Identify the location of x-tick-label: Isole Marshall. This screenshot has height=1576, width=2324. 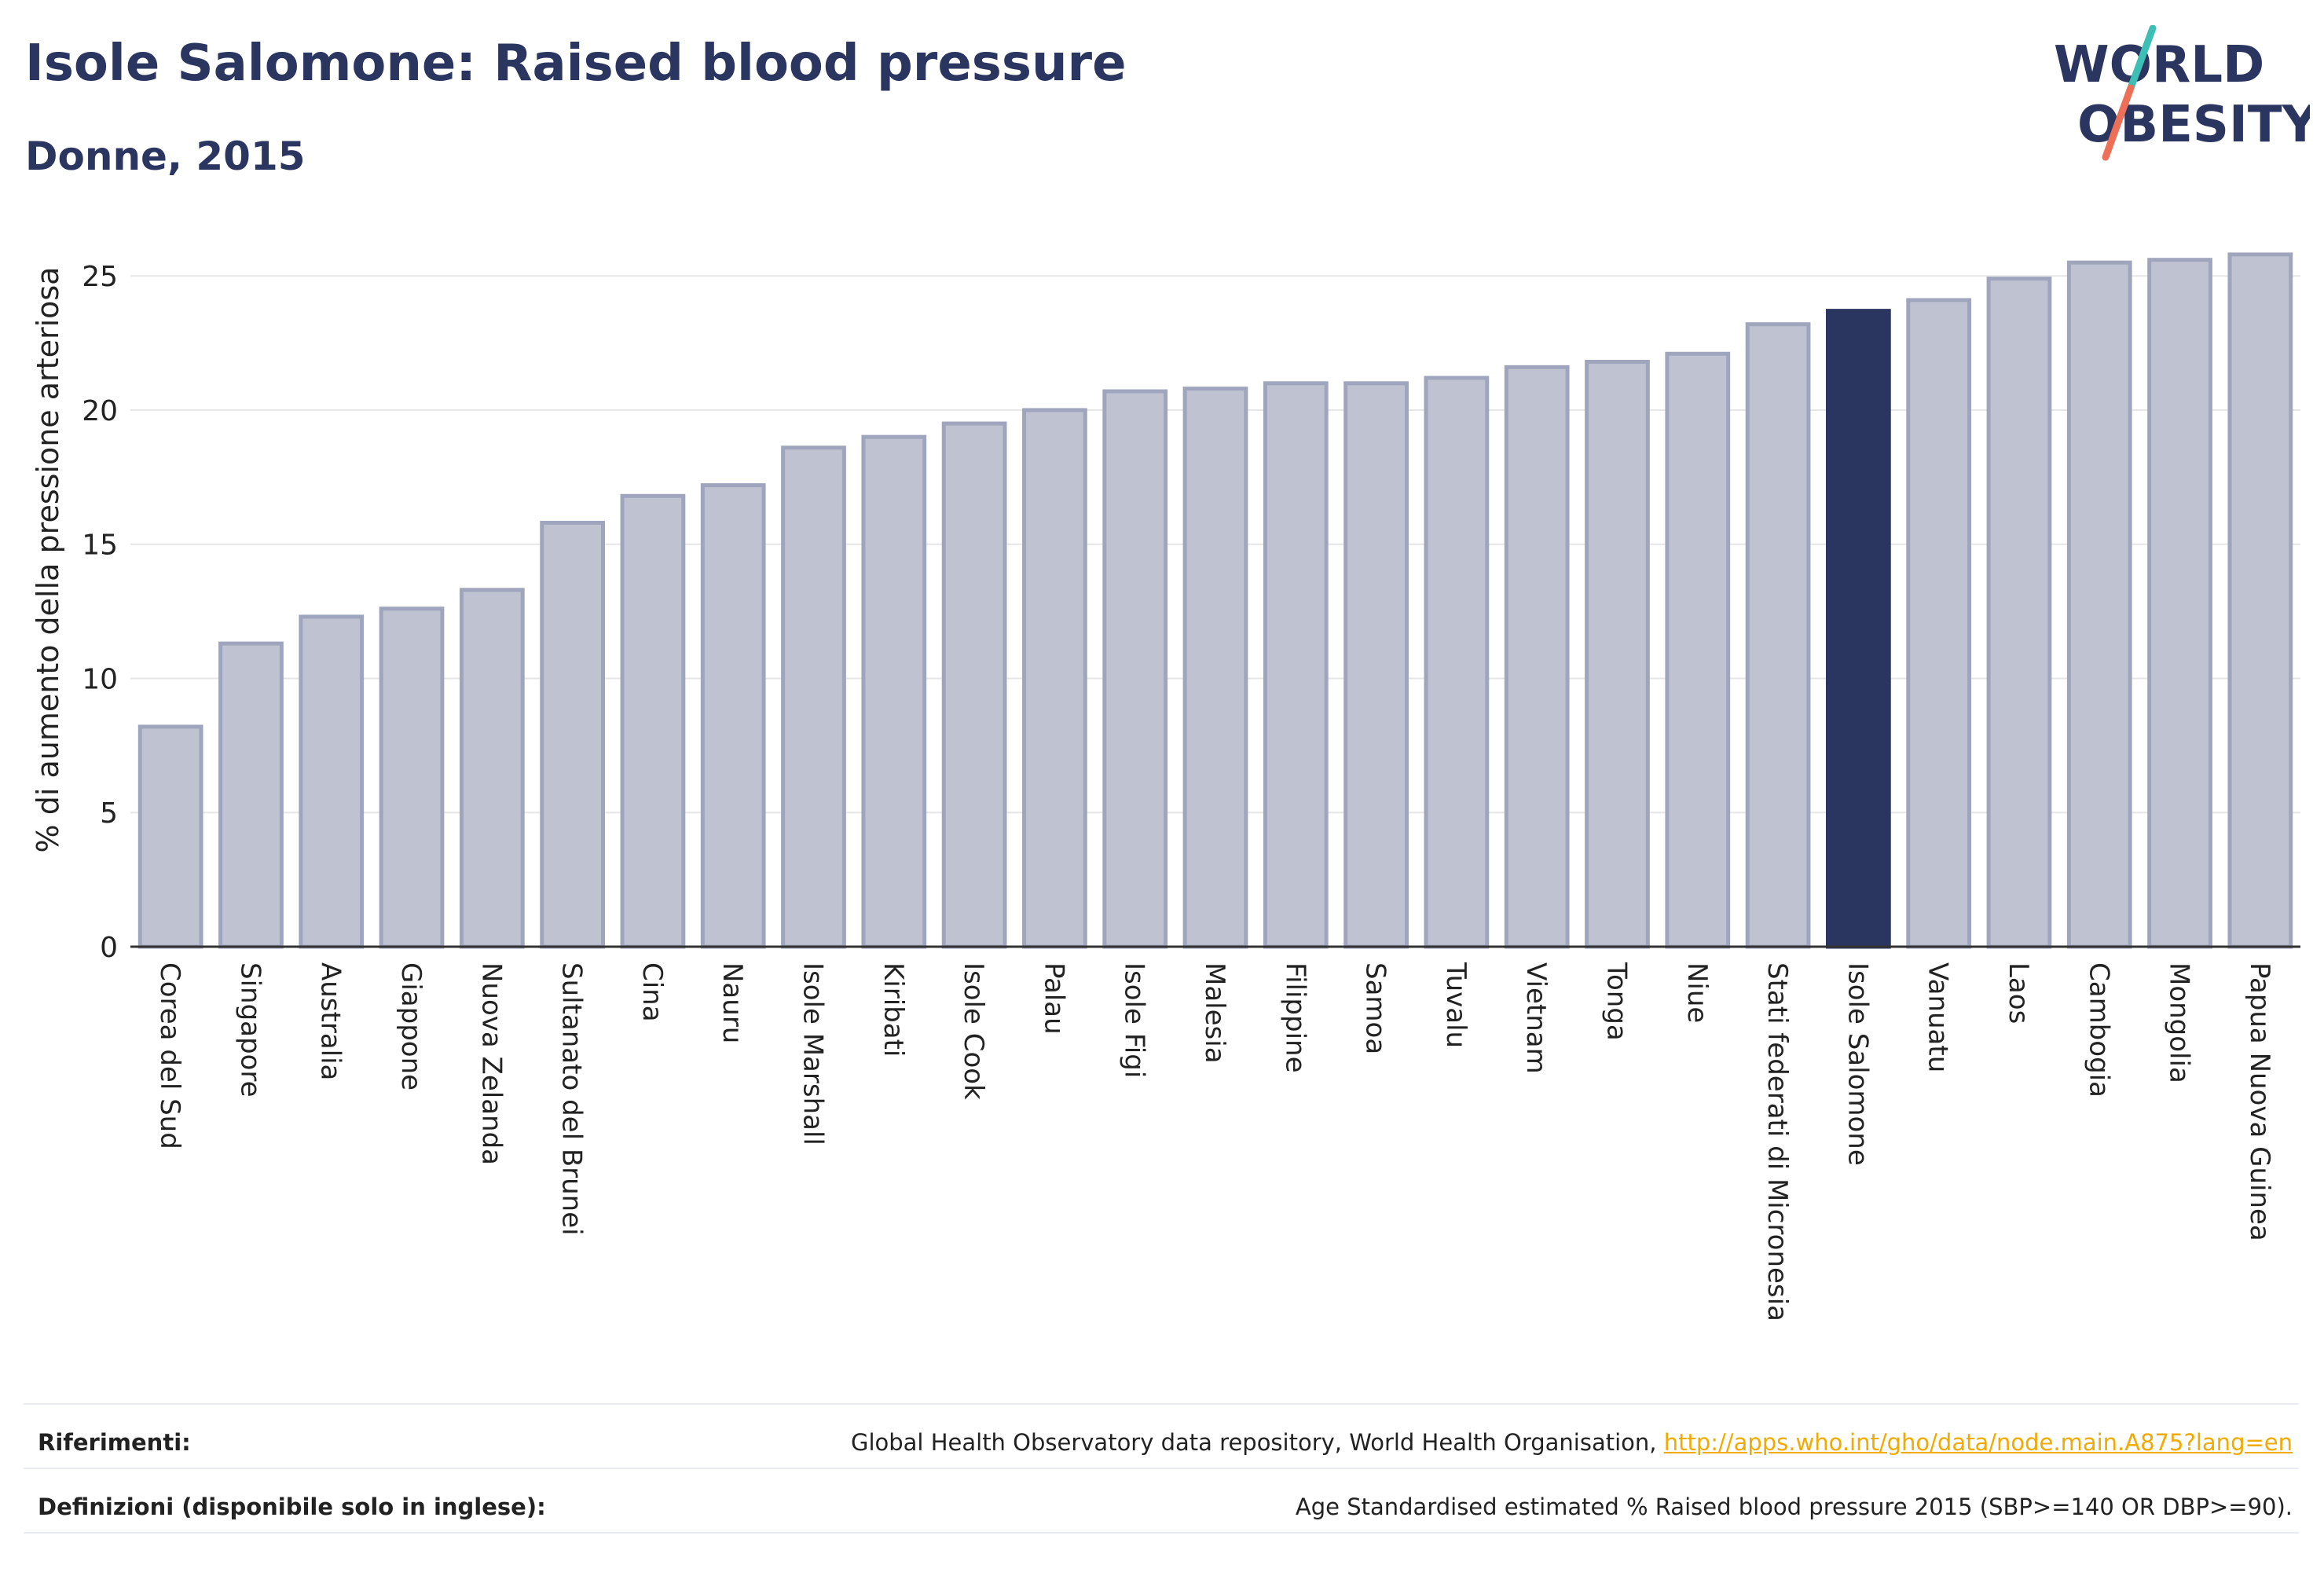
(813, 1053).